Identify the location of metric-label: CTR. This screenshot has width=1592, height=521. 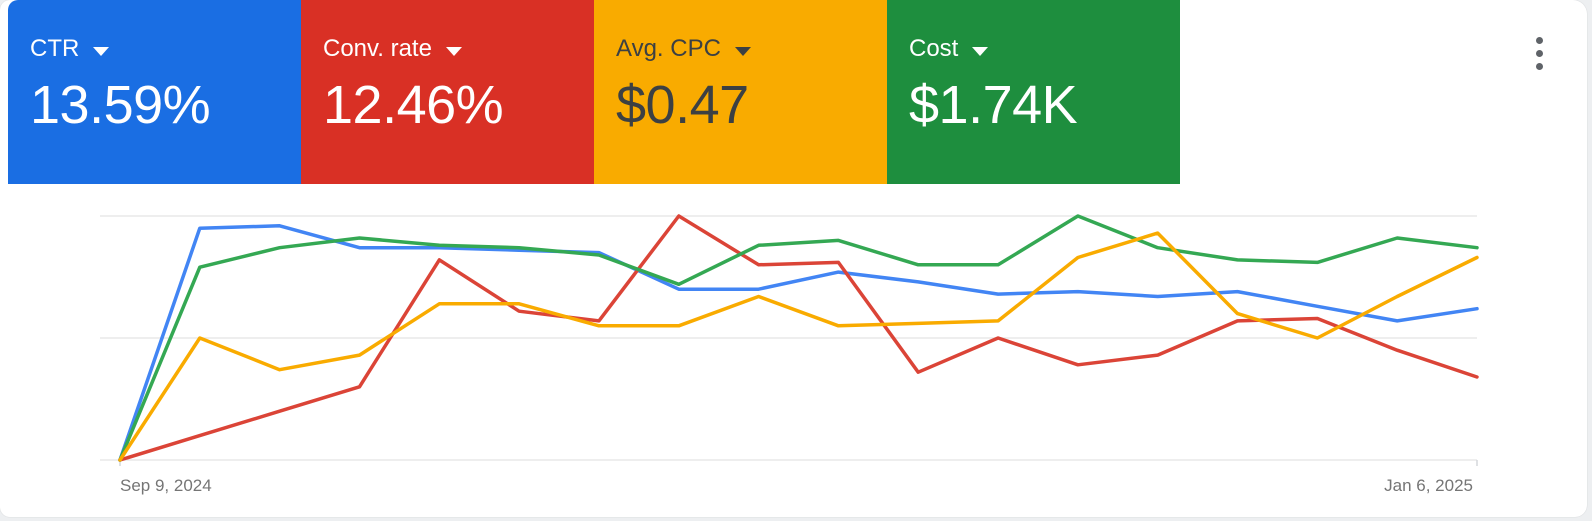
(55, 48).